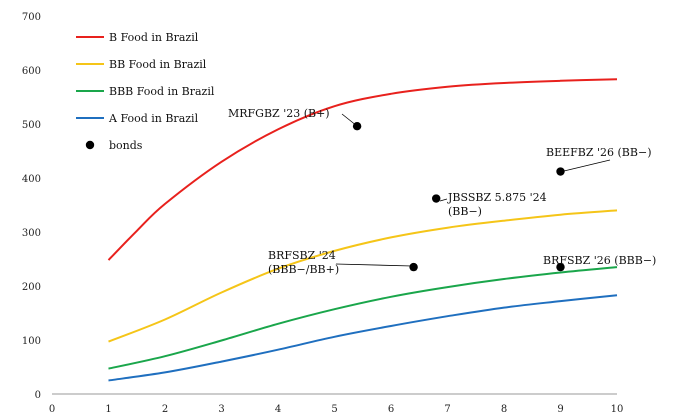  Describe the element at coordinates (599, 260) in the screenshot. I see `bond-label: BRFSBZ '26 (BBB−)` at that location.